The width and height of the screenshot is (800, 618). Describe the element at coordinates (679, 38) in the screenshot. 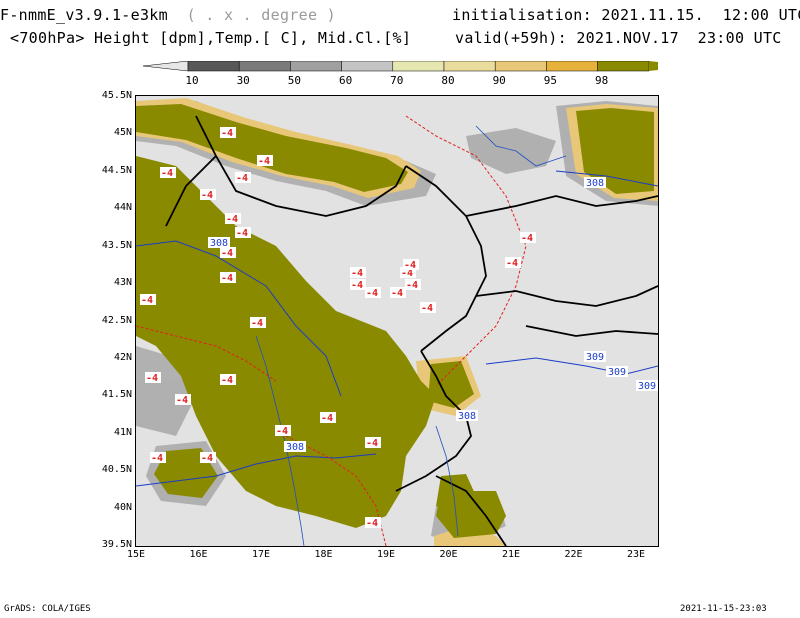

I see `valid-value: 2021.NOV.17 23:00 UTC` at that location.